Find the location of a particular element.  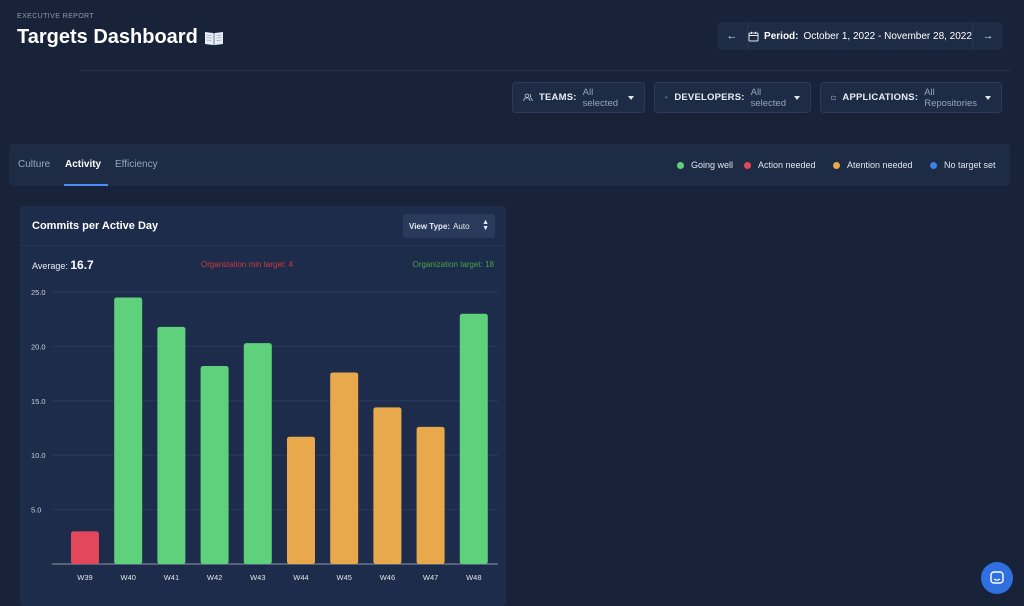

applications-filter: APPLICATIONS: All Repositories is located at coordinates (911, 97).